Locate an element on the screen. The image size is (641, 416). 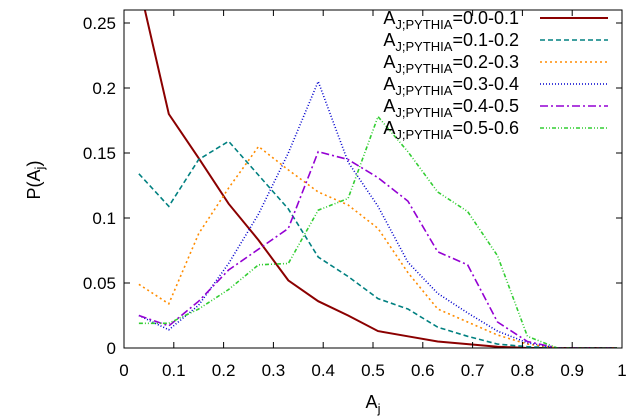
x-tick-label: 0.1 is located at coordinates (174, 370).